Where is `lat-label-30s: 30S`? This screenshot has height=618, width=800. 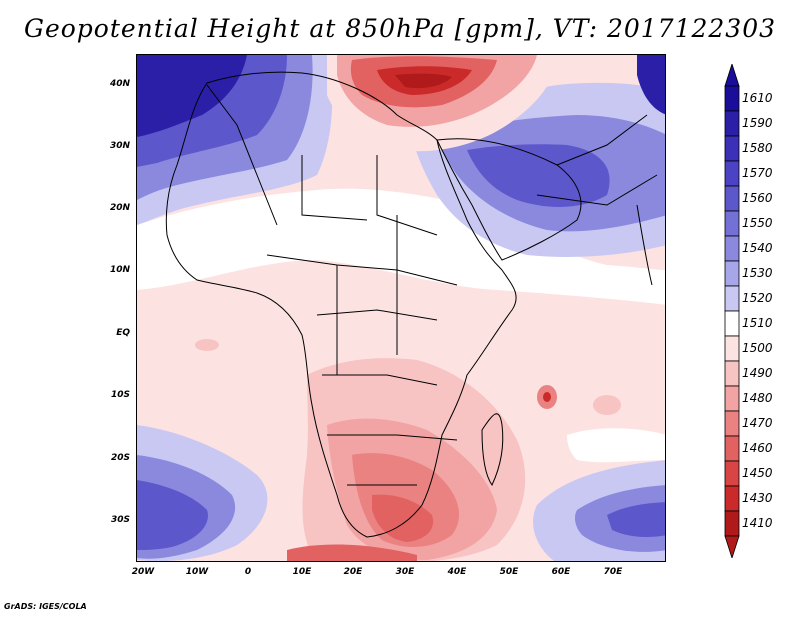 lat-label-30s: 30S is located at coordinates (120, 520).